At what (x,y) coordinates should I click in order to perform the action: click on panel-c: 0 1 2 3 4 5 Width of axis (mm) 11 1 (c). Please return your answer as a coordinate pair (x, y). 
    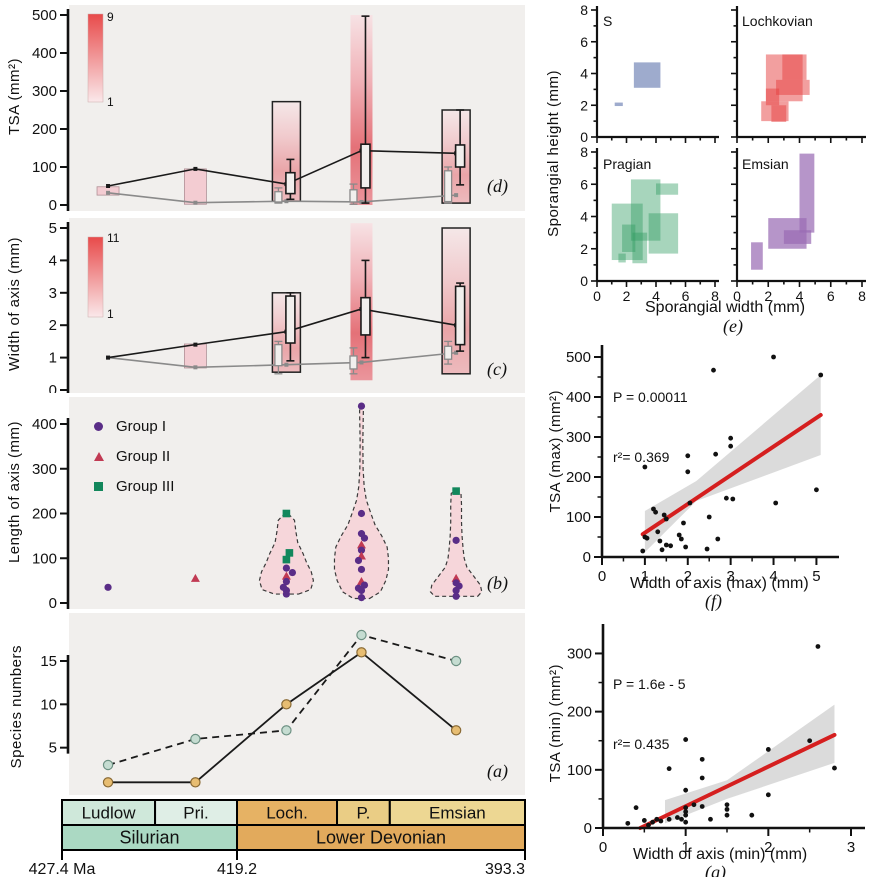
    Looking at the image, I should click on (267, 304).